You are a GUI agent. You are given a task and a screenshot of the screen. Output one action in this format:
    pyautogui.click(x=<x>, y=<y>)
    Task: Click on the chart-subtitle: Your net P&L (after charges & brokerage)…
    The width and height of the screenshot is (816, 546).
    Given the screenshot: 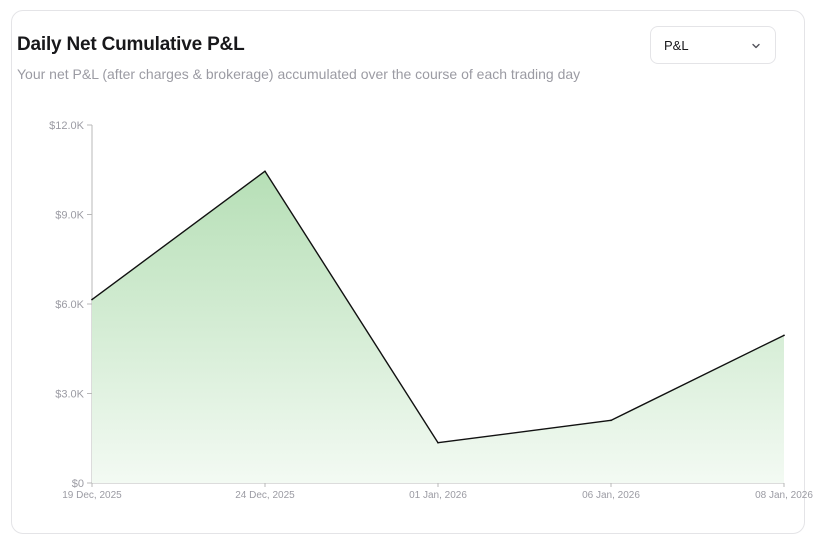 What is the action you would take?
    pyautogui.click(x=299, y=74)
    